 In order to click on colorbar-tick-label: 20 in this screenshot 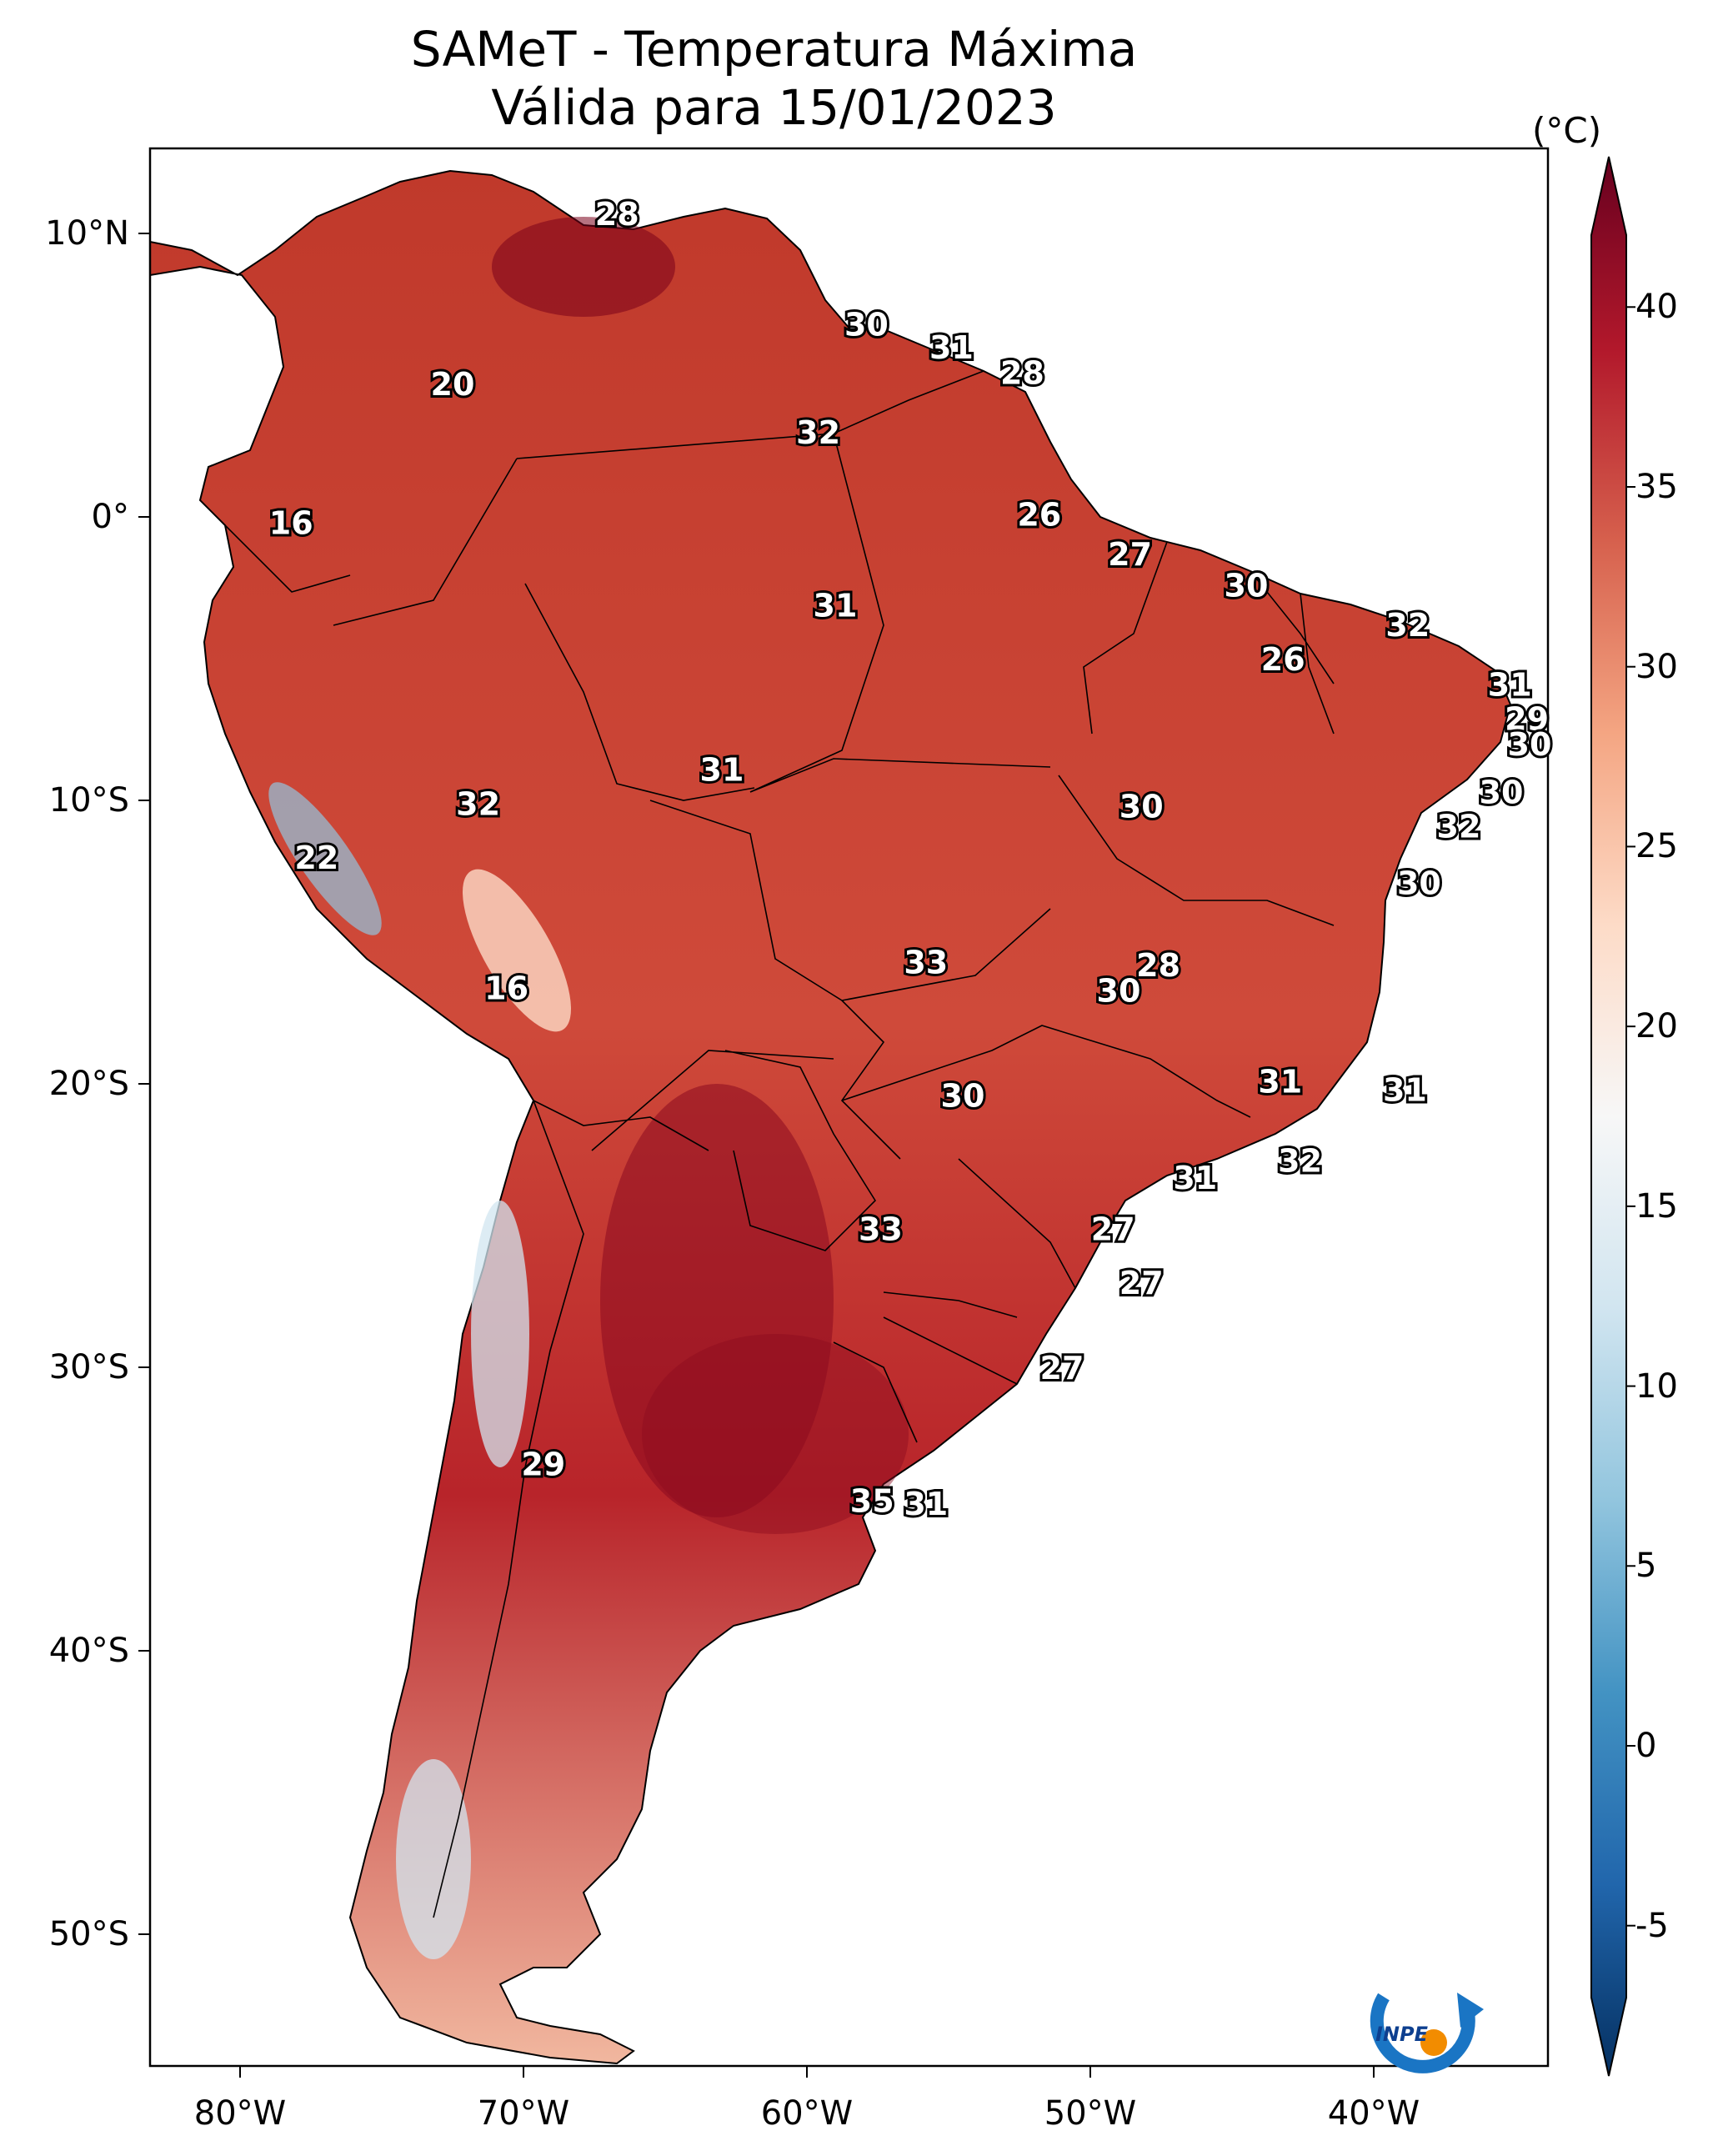, I will do `click(1657, 1026)`.